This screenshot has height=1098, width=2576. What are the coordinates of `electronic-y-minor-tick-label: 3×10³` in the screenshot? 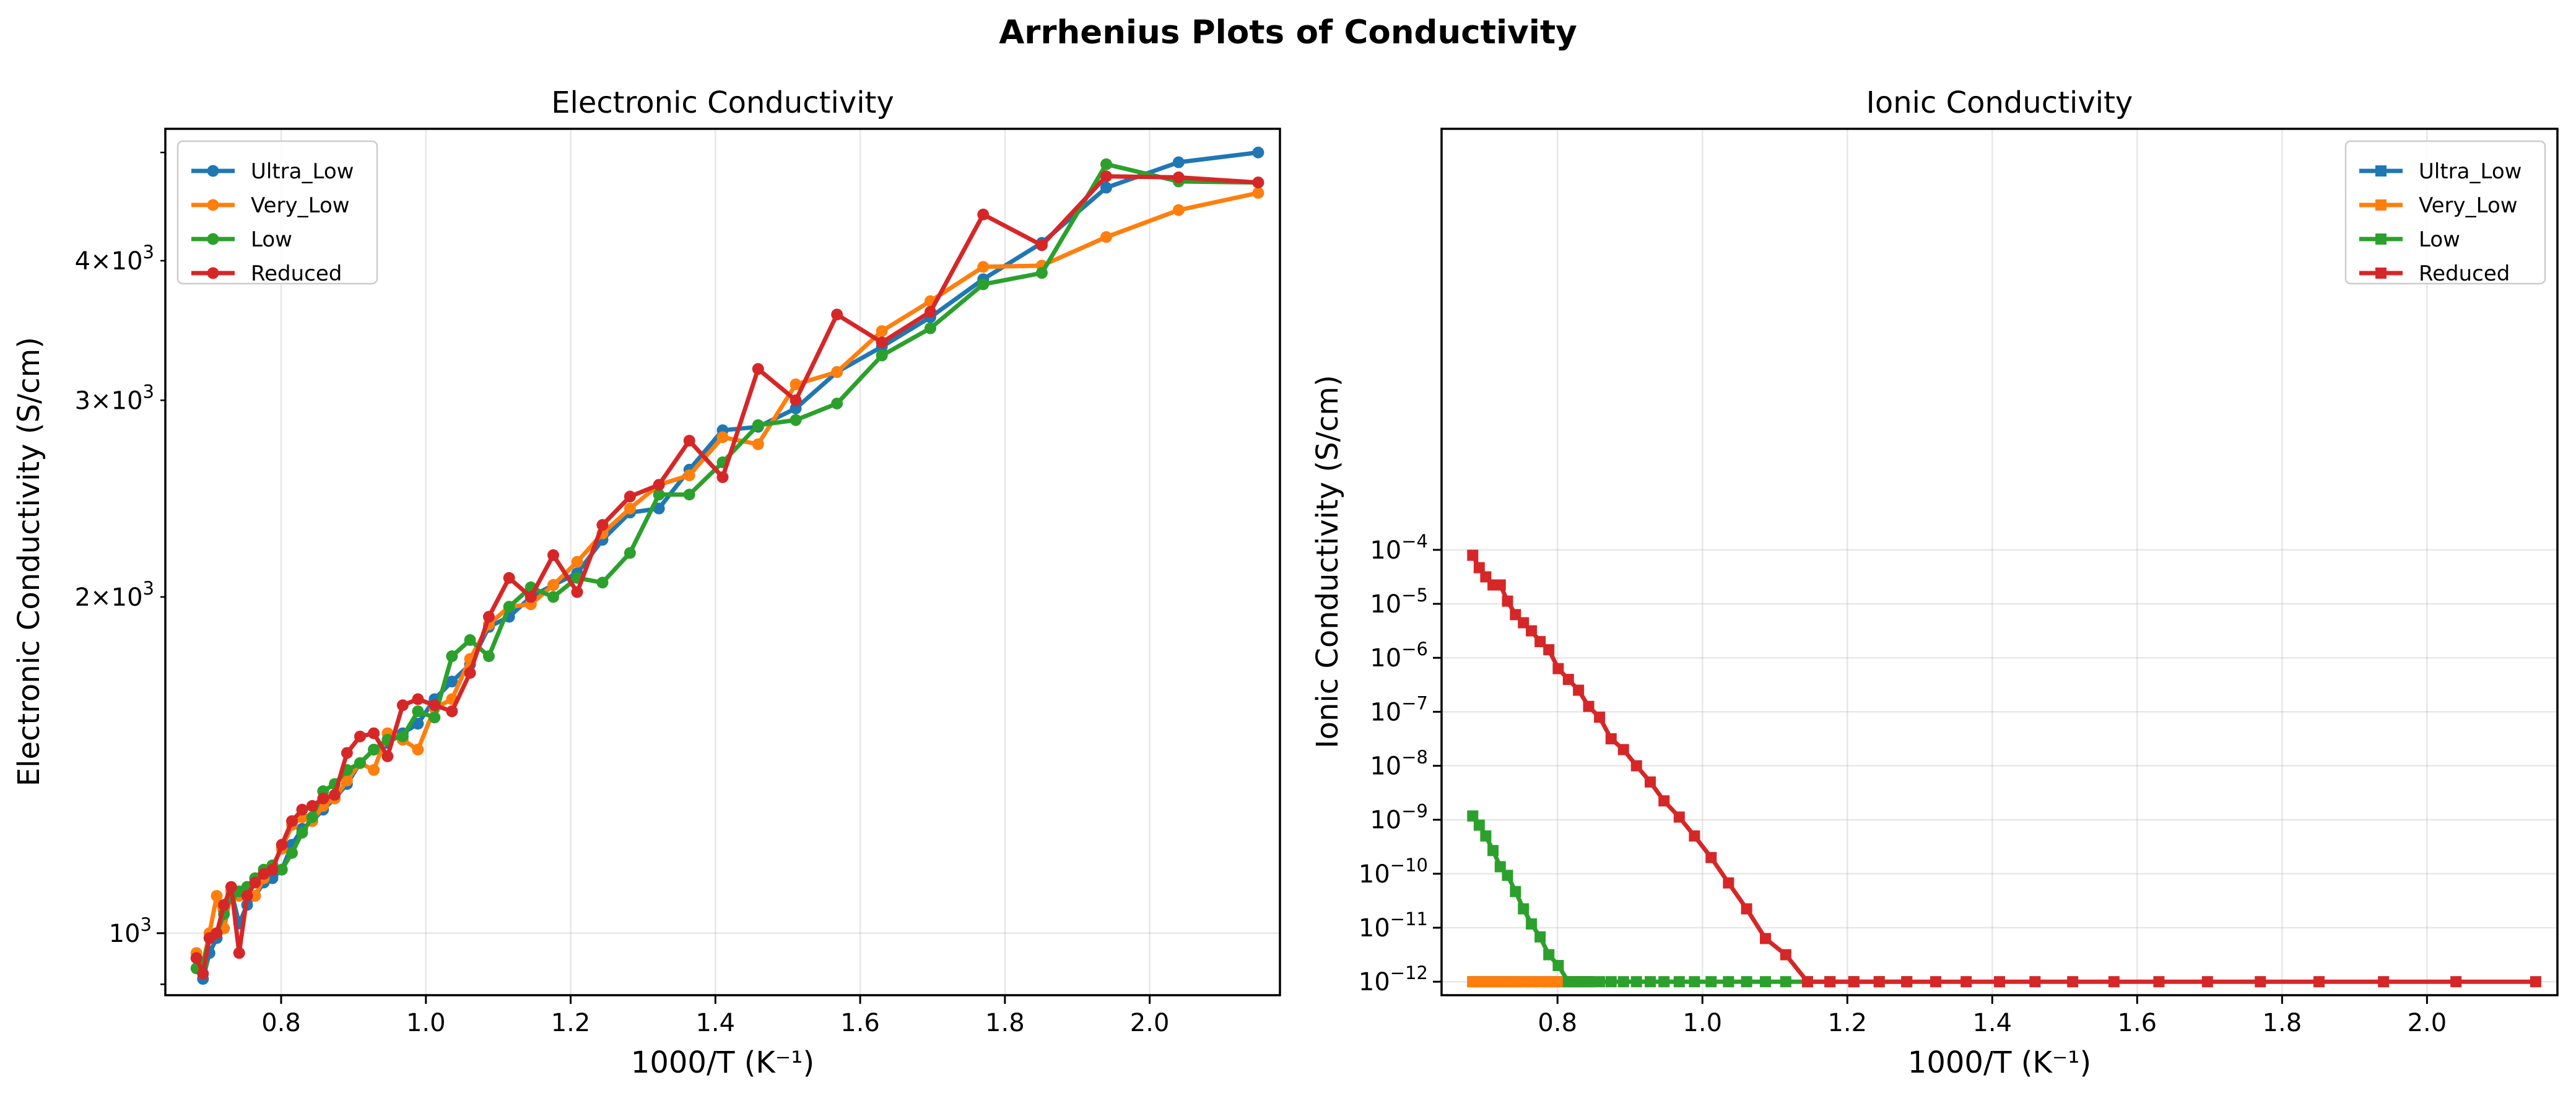 It's located at (114, 398).